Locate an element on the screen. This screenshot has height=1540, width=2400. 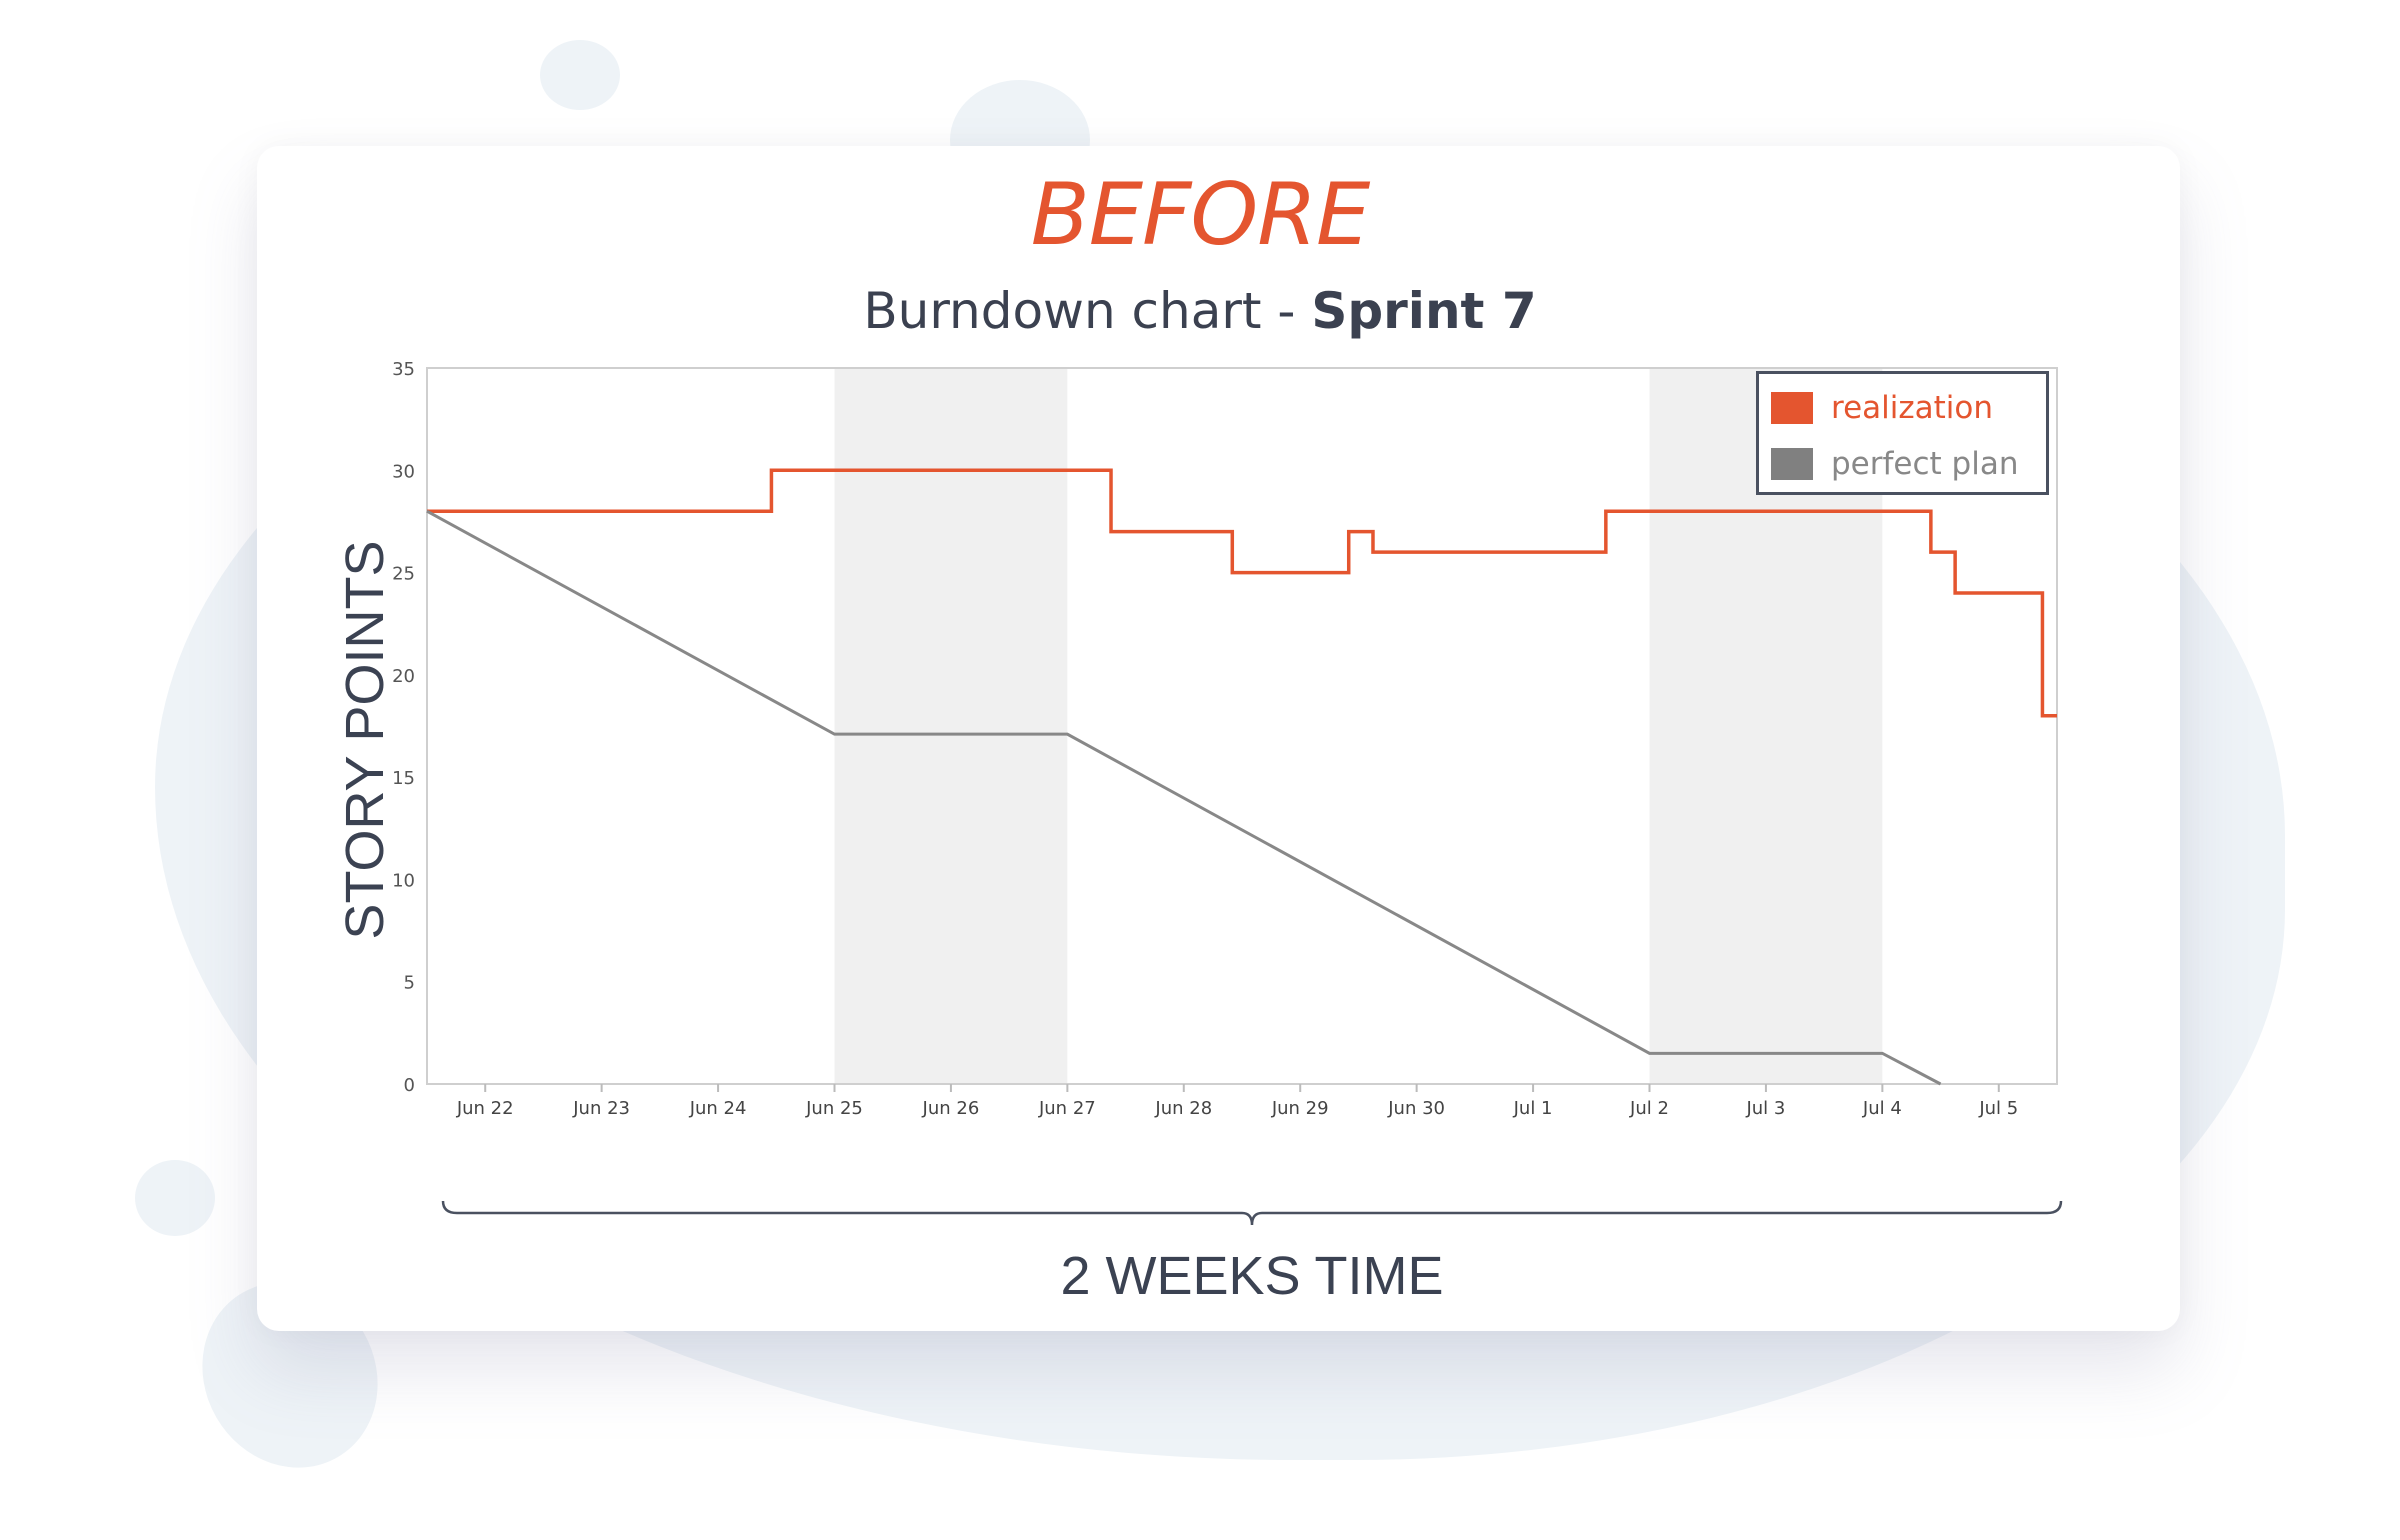
y-tick-label: 10 is located at coordinates (403, 880).